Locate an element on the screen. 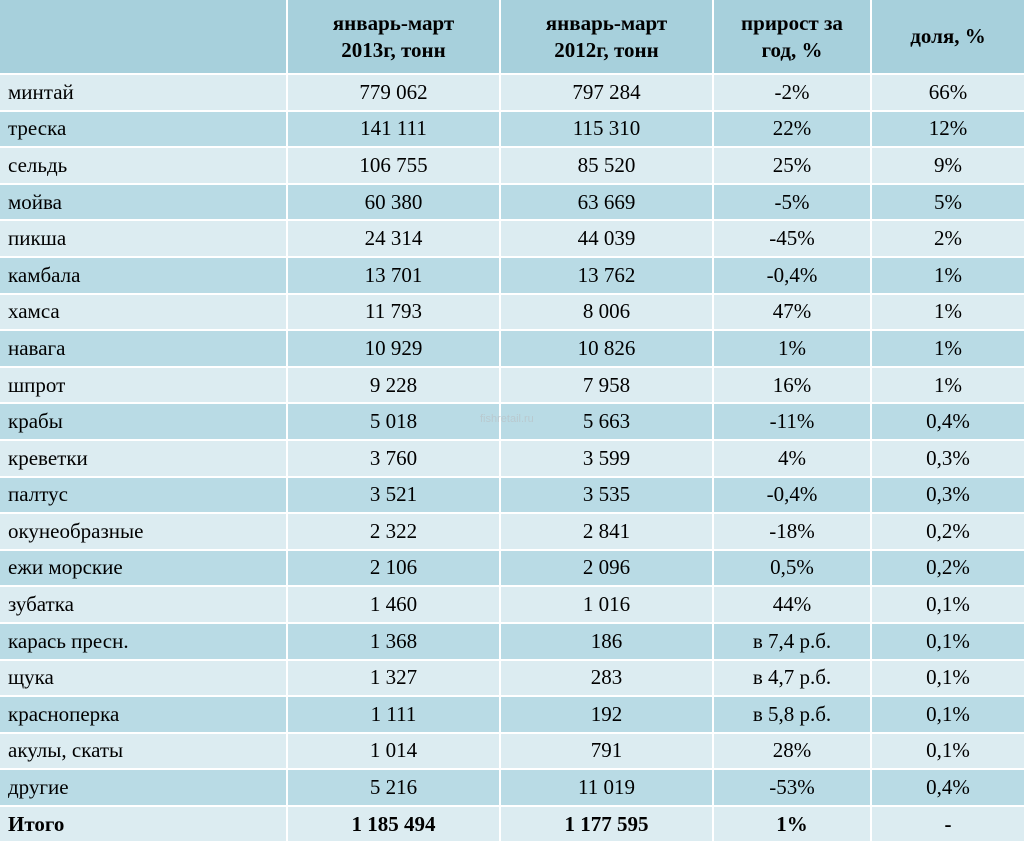 The width and height of the screenshot is (1024, 843). tons-2012-cell: 2 841 is located at coordinates (607, 532).